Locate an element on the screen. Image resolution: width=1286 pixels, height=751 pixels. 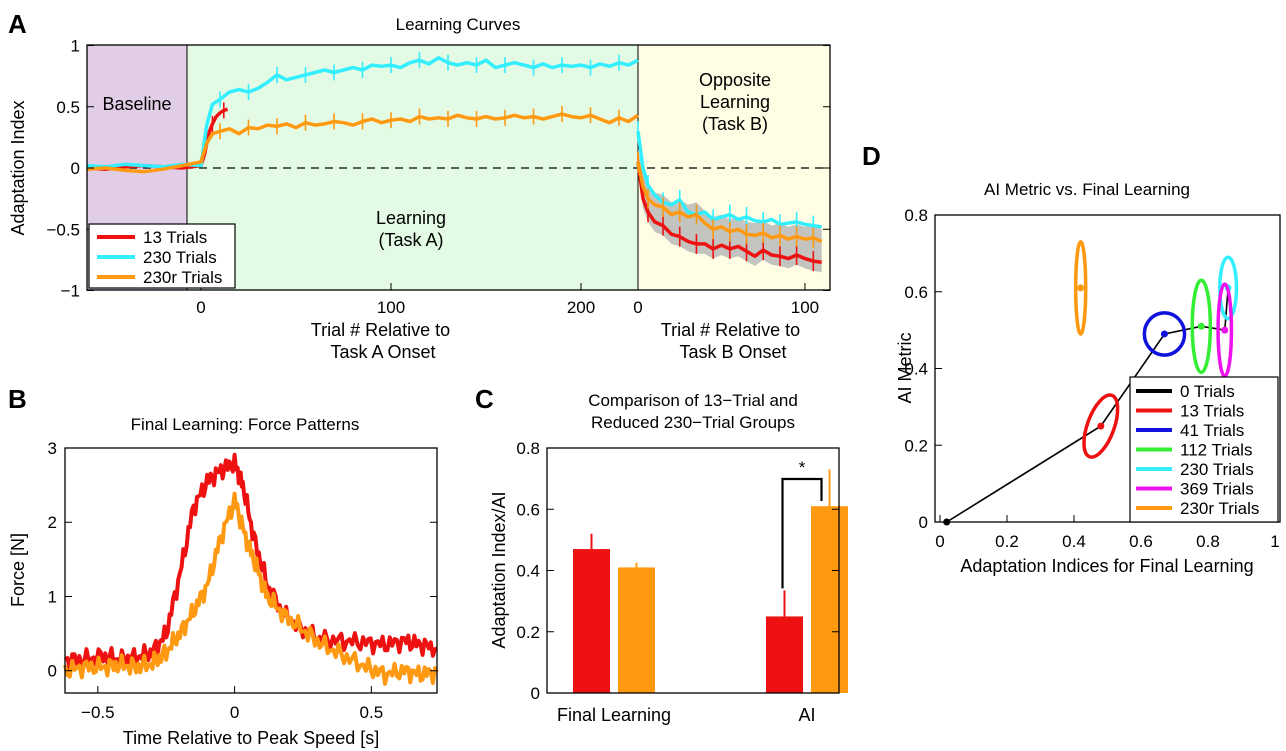
curve-task-b-230-trials is located at coordinates (729, 180).